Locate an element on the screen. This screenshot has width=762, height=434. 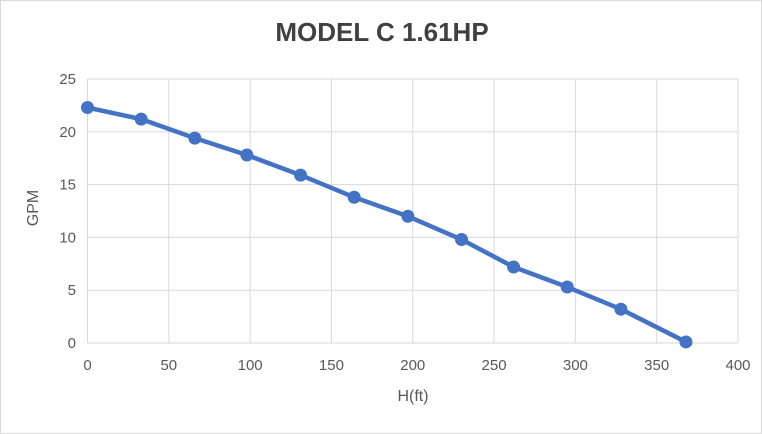
y-tick-label: 15 is located at coordinates (67, 185).